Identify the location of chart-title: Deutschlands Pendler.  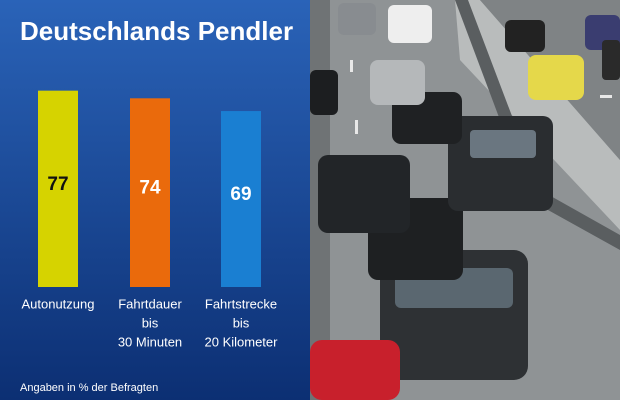
(156, 31).